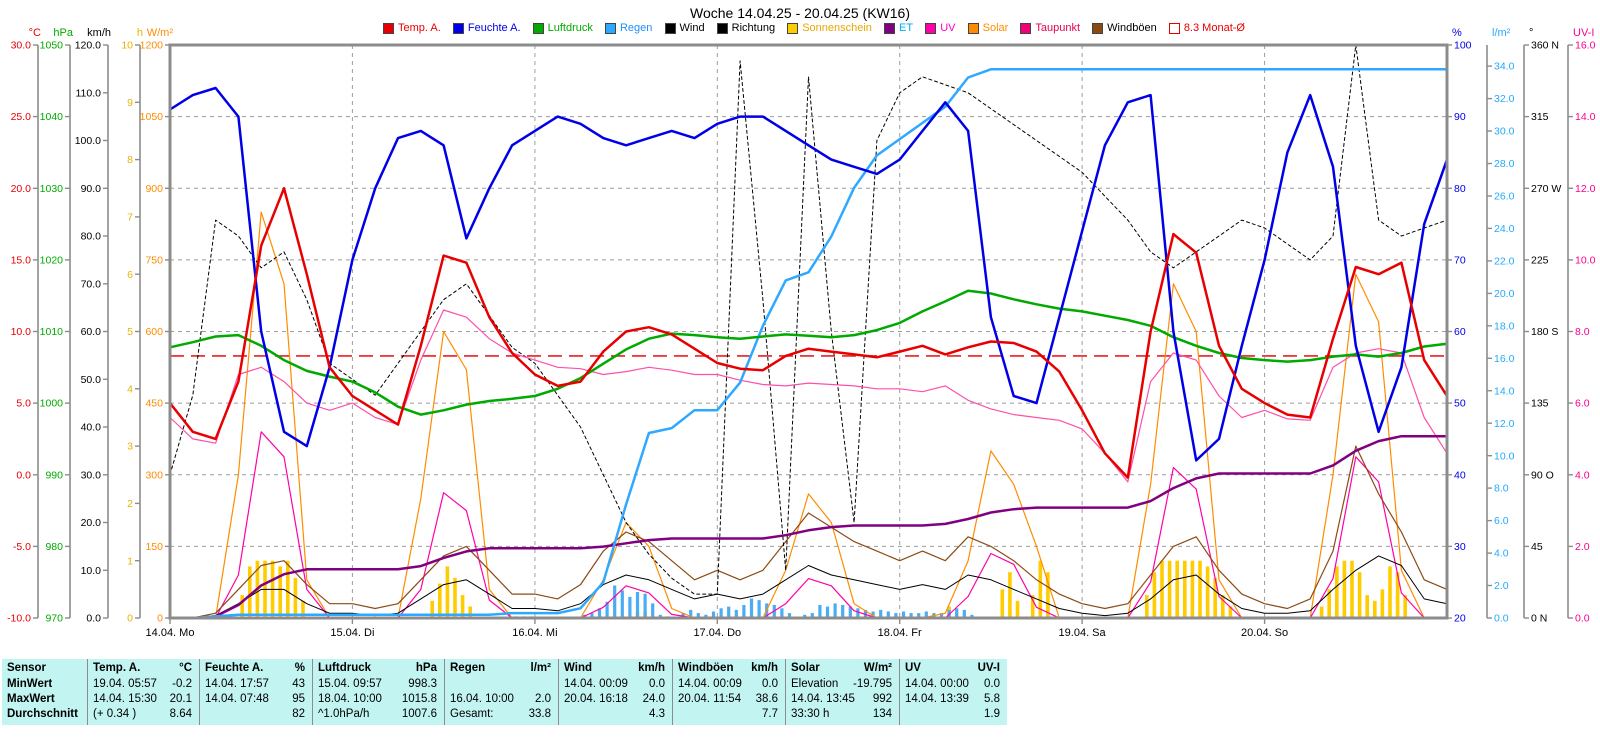  Describe the element at coordinates (1504, 164) in the screenshot. I see `axis-tick: 28.0` at that location.